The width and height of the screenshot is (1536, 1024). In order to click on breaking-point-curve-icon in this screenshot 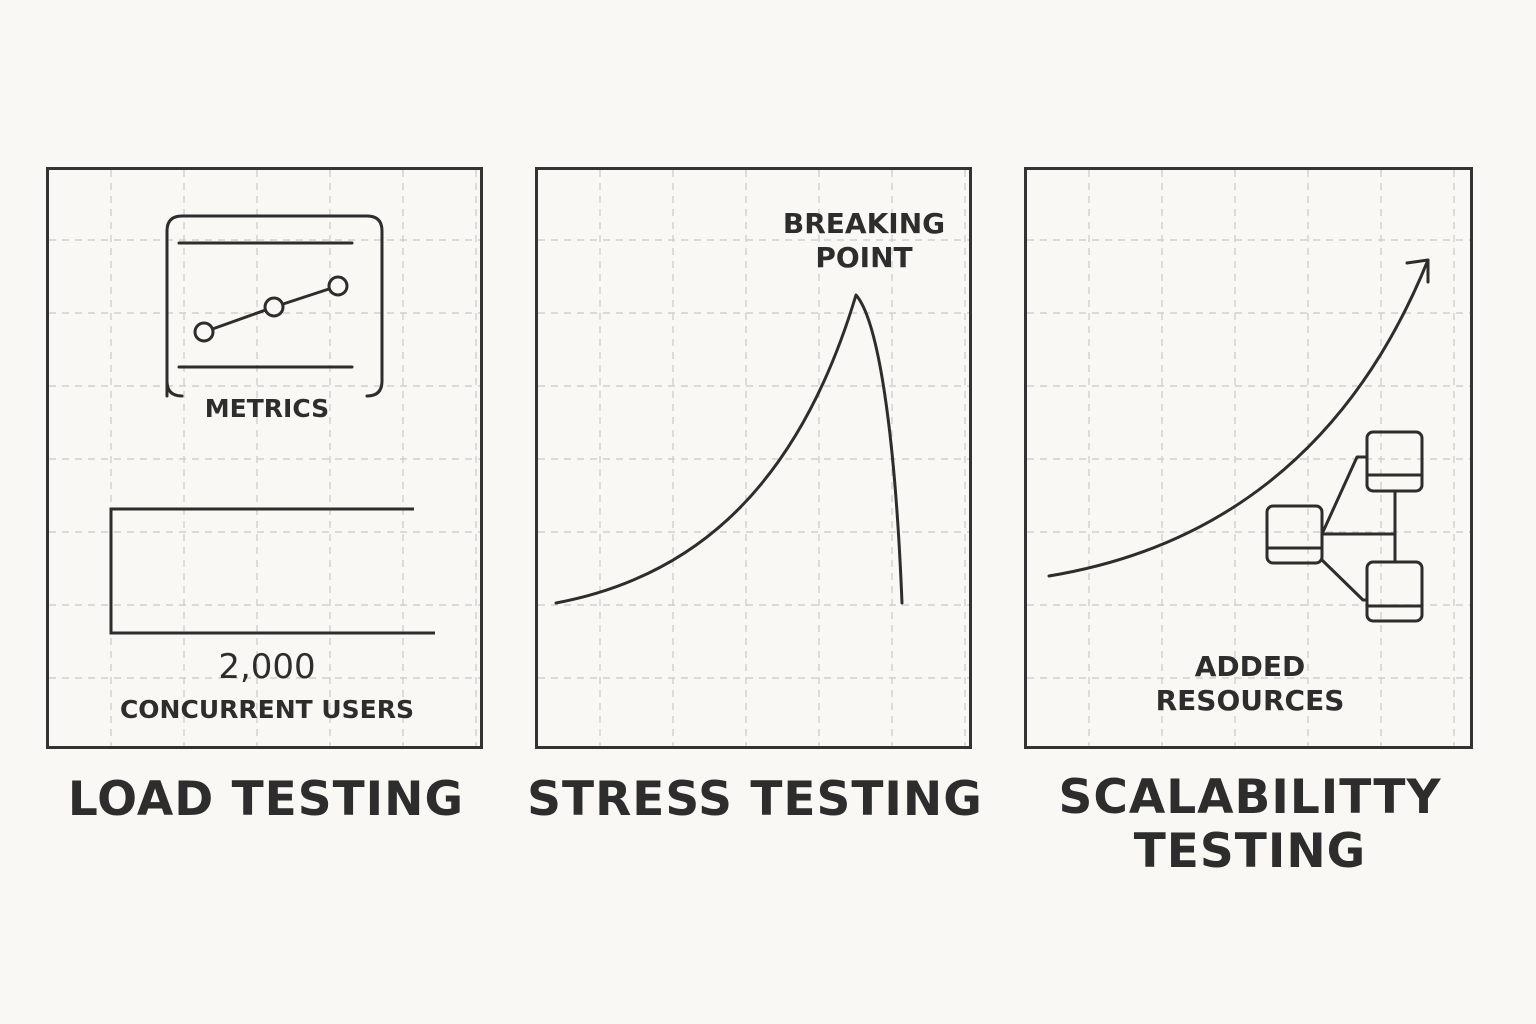, I will do `click(729, 449)`.